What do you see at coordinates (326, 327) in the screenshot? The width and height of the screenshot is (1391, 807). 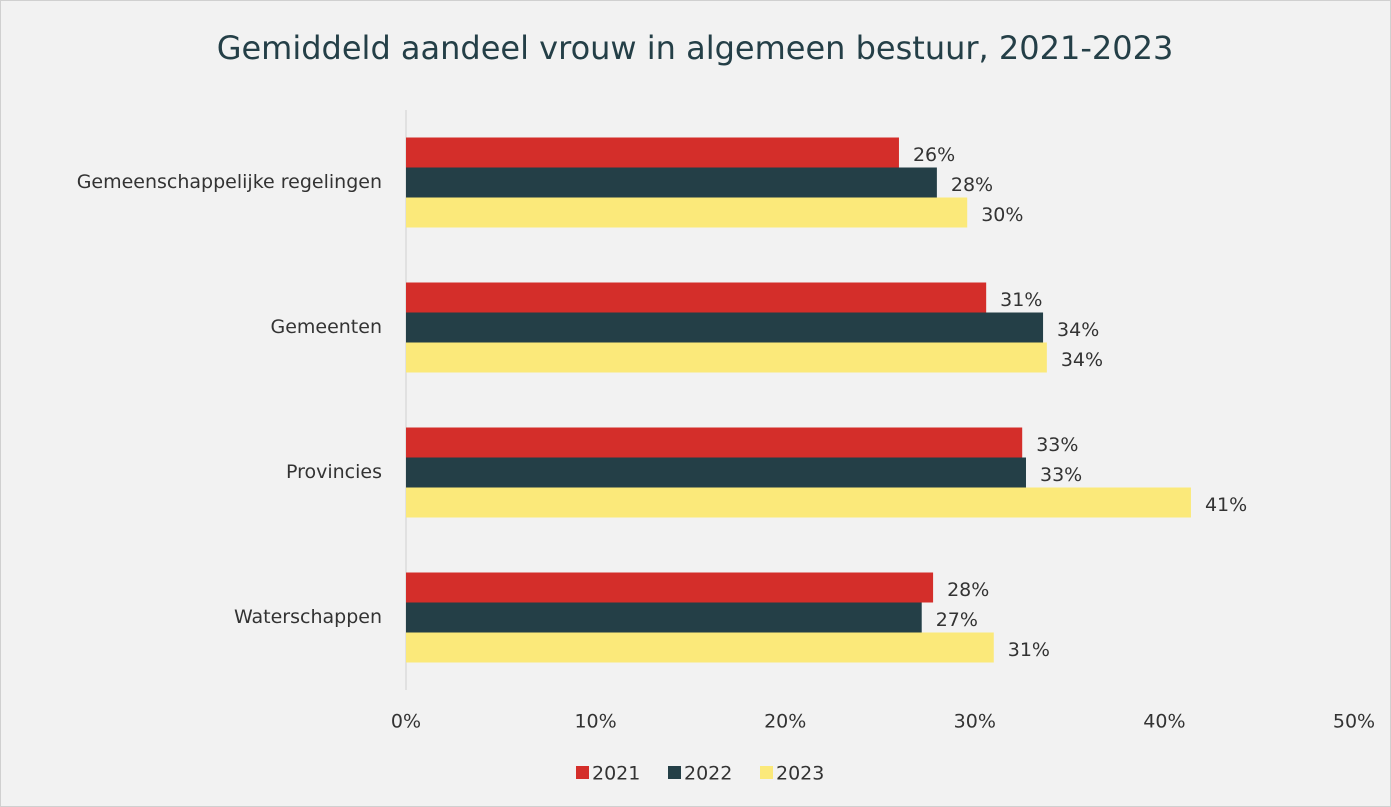 I see `y-tick-label: Gemeenten` at bounding box center [326, 327].